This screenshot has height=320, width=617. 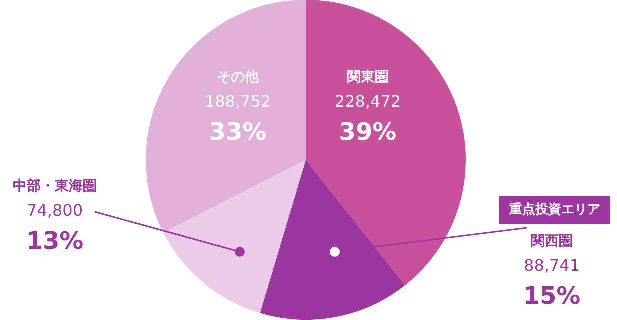 I want to click on text: 13%, so click(x=55, y=241).